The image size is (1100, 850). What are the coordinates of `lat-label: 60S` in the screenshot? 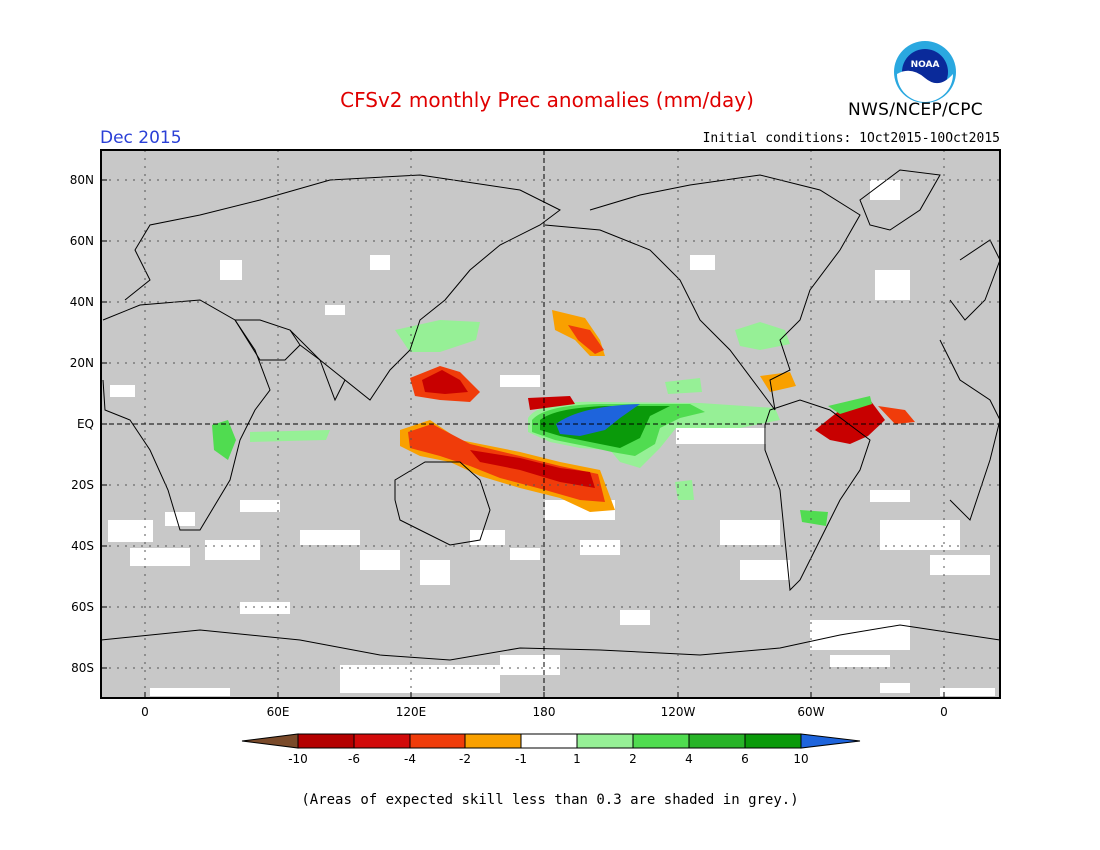 It's located at (82, 607).